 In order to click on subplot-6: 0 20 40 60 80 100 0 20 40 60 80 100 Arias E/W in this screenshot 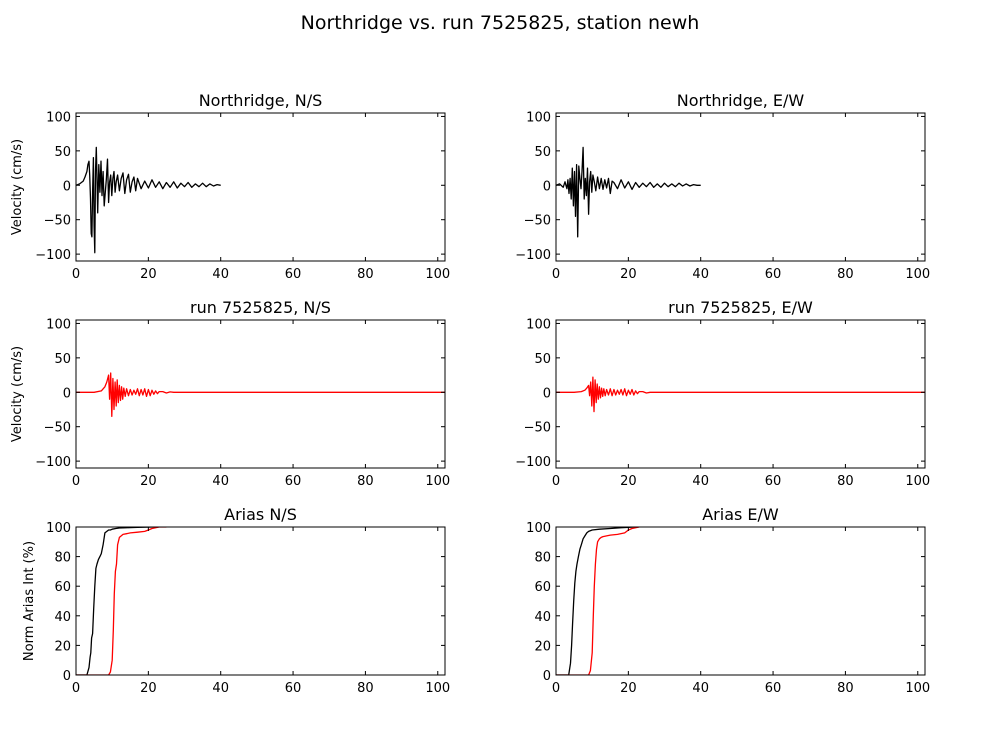, I will do `click(728, 600)`.